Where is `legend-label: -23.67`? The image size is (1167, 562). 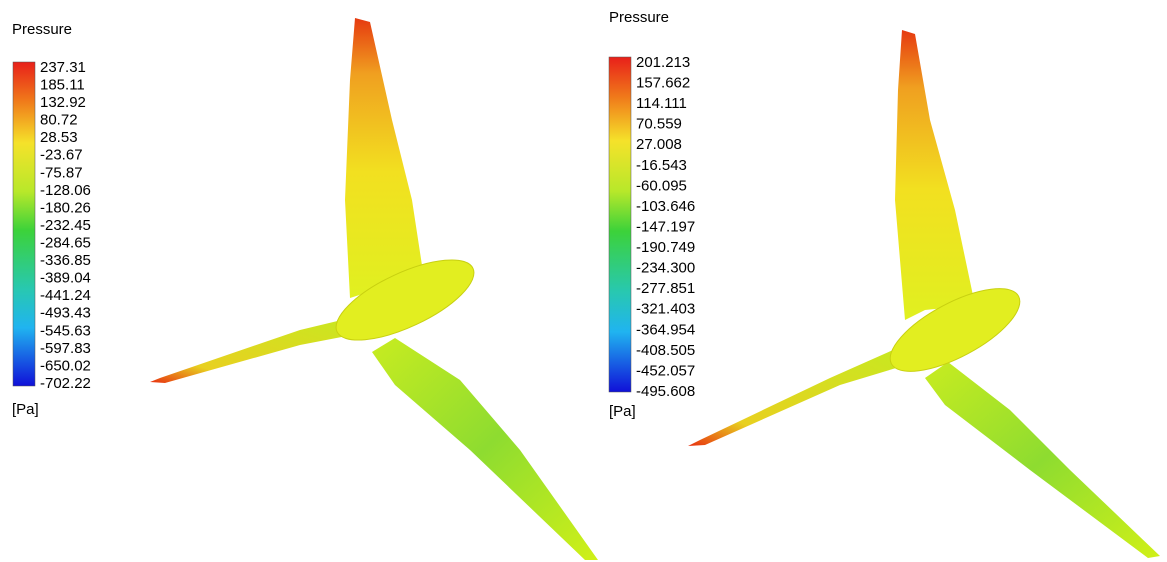
legend-label: -23.67 is located at coordinates (61, 155).